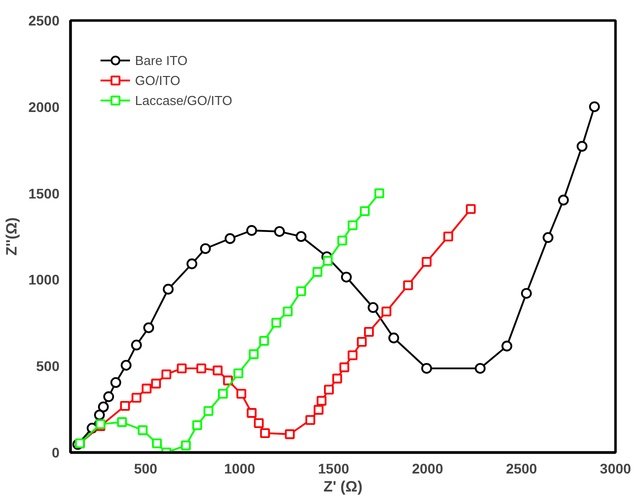 This screenshot has width=635, height=498. I want to click on x-tick-label: 3000, so click(616, 468).